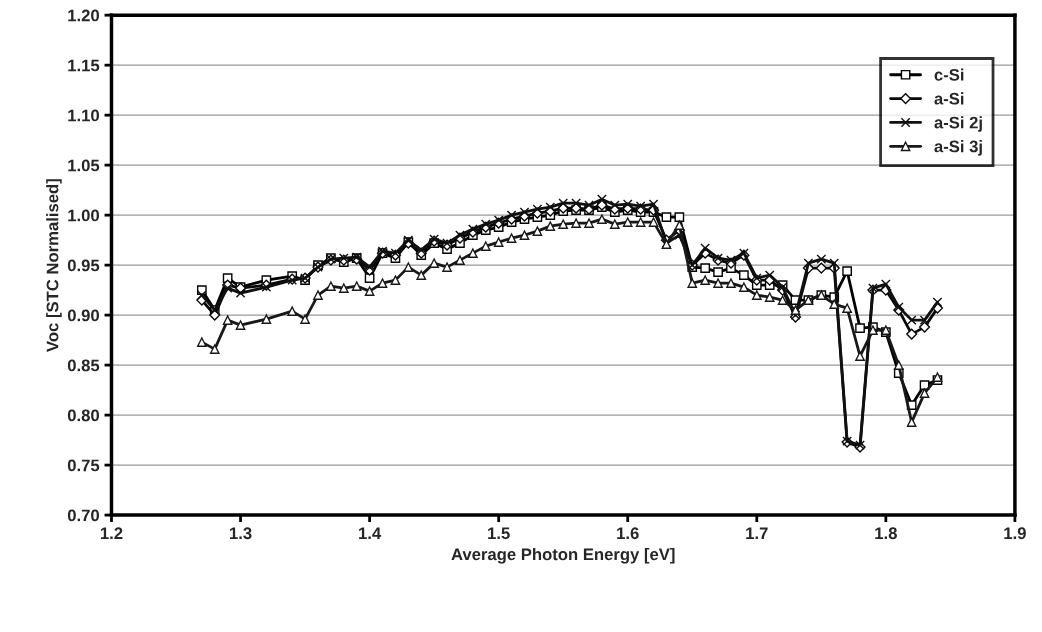  Describe the element at coordinates (83, 415) in the screenshot. I see `y-tick-label: 0.80` at that location.